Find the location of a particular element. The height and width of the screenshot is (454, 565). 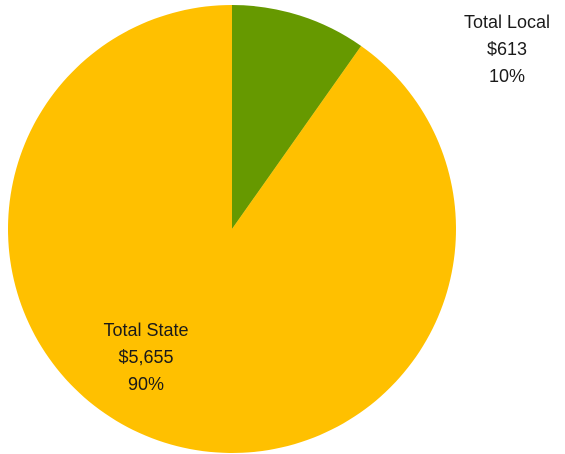

slice-label-local-percent: 10% is located at coordinates (507, 76).